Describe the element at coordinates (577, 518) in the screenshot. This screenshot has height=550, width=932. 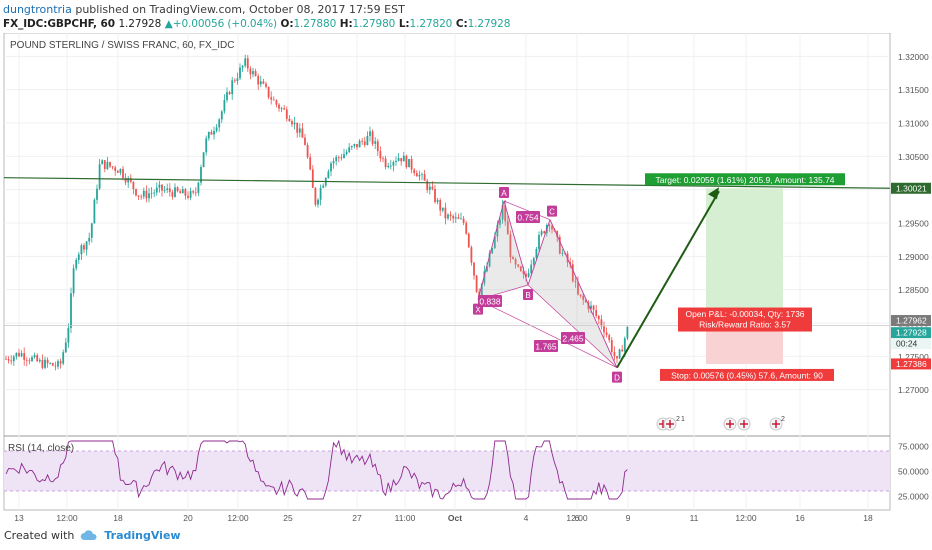
I see `x-tick-label: 6` at that location.